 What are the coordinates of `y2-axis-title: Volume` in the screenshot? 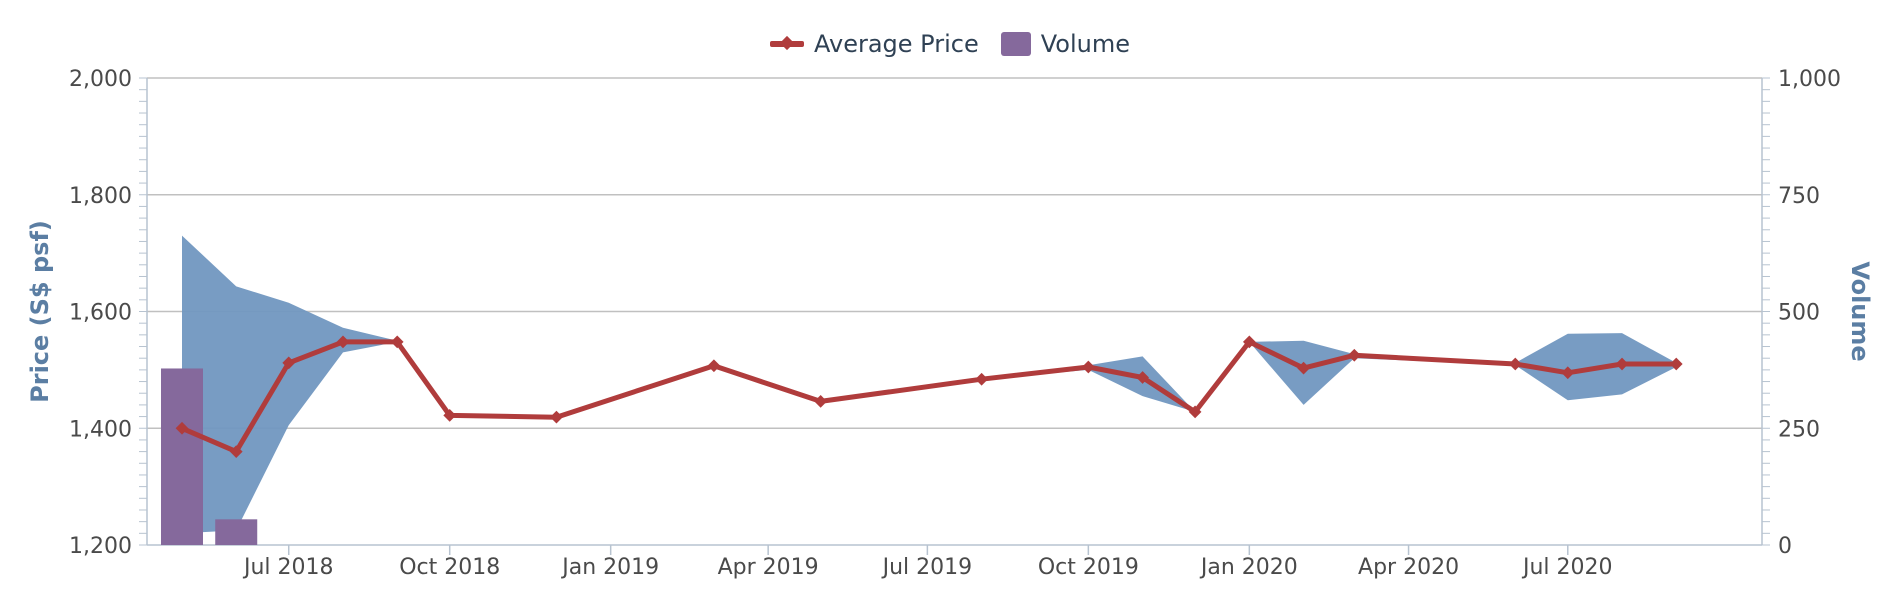 It's located at (1860, 311).